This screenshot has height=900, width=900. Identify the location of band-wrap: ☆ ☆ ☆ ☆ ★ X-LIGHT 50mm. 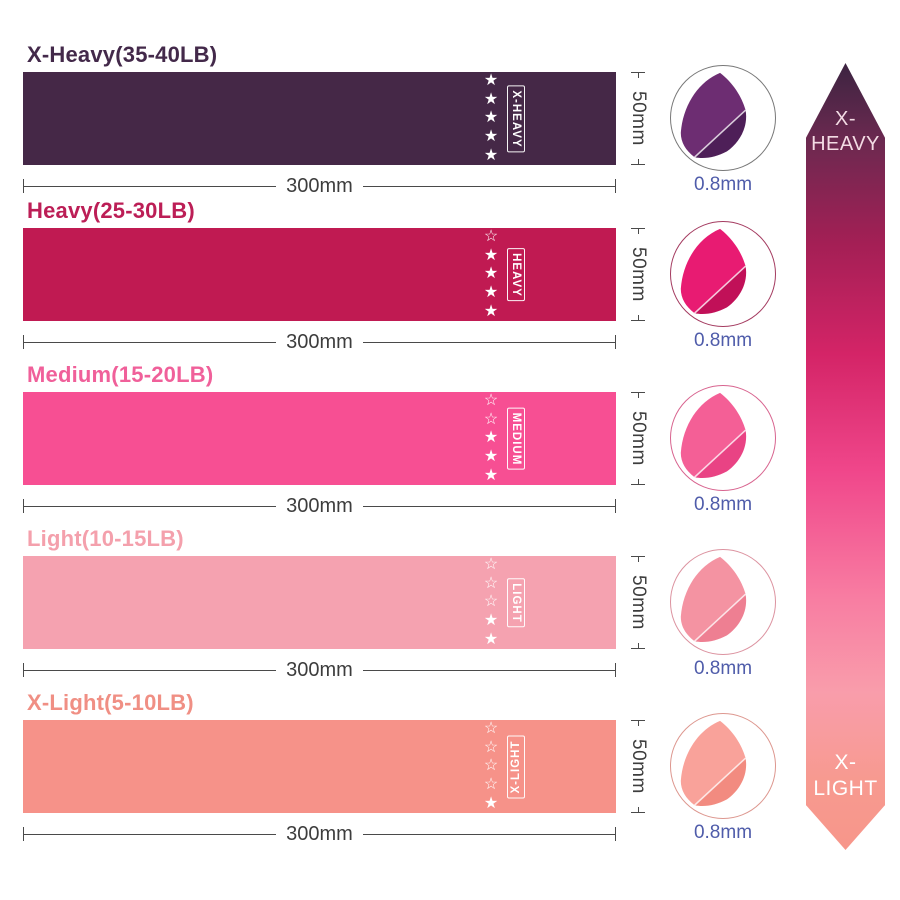
(336, 766).